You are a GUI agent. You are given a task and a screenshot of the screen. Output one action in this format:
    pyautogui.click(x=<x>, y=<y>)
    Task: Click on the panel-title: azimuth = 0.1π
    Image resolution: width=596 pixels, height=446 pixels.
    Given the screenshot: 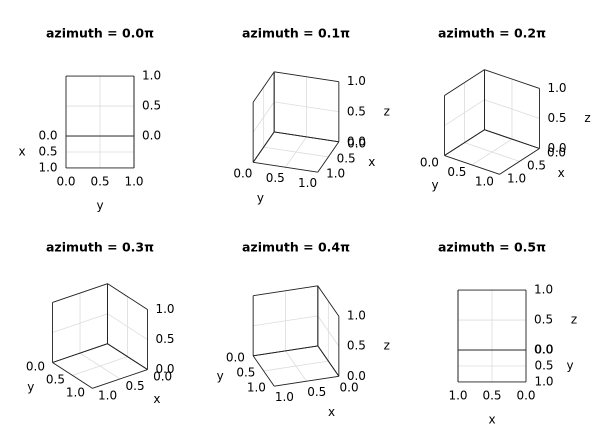 What is the action you would take?
    pyautogui.click(x=296, y=33)
    